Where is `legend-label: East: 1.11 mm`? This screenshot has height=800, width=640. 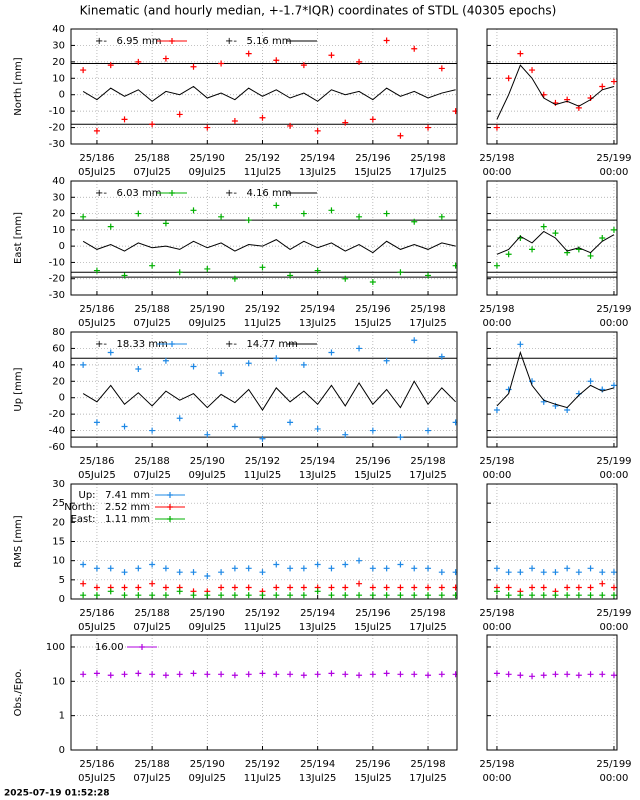
legend-label: East: 1.11 mm is located at coordinates (110, 519).